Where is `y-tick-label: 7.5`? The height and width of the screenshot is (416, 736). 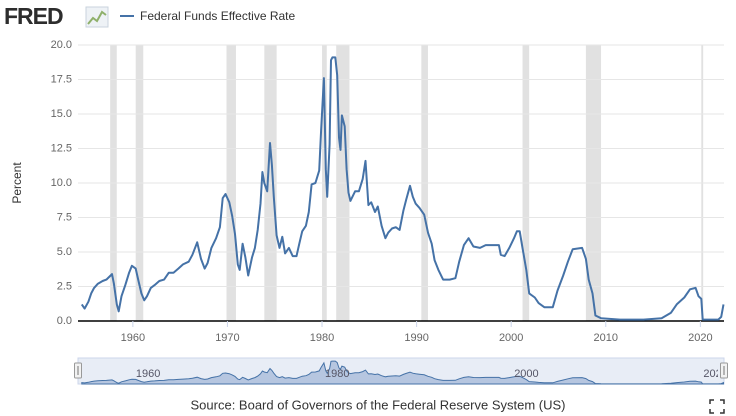 y-tick-label: 7.5 is located at coordinates (64, 217).